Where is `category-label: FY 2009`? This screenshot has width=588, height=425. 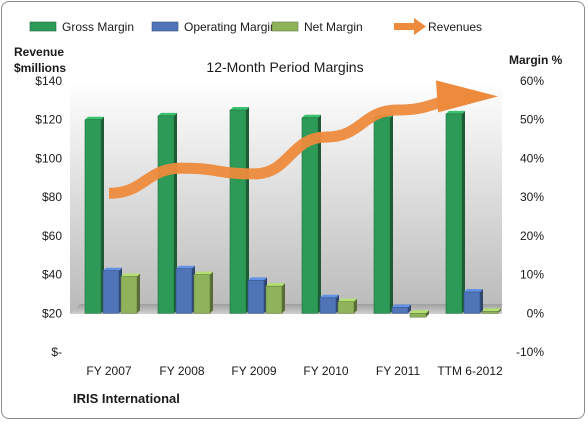
category-label: FY 2009 is located at coordinates (253, 371).